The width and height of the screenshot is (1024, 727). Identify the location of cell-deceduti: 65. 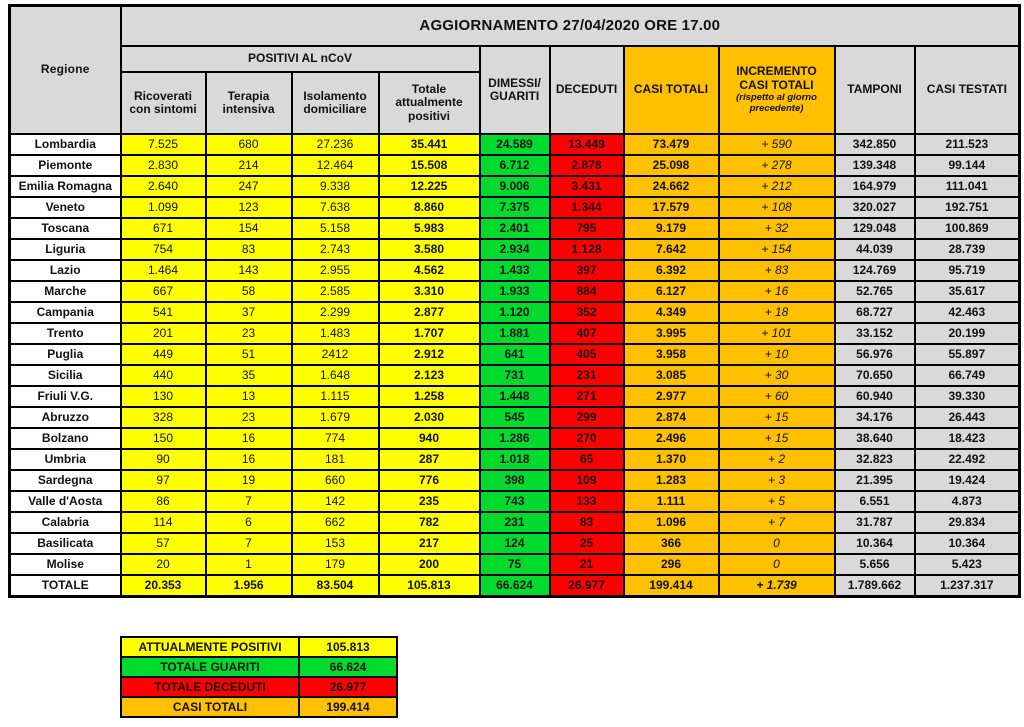
(586, 459).